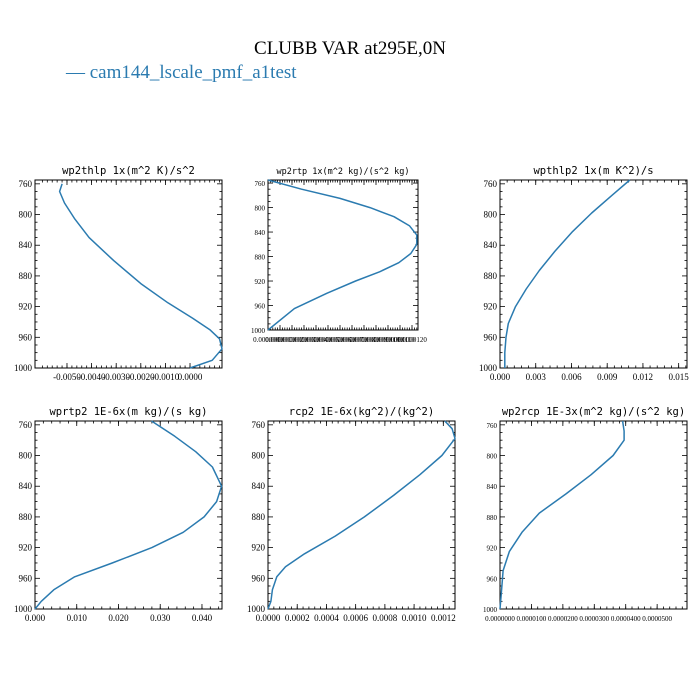 The width and height of the screenshot is (700, 700). I want to click on x-tick-label: 0.015, so click(679, 377).